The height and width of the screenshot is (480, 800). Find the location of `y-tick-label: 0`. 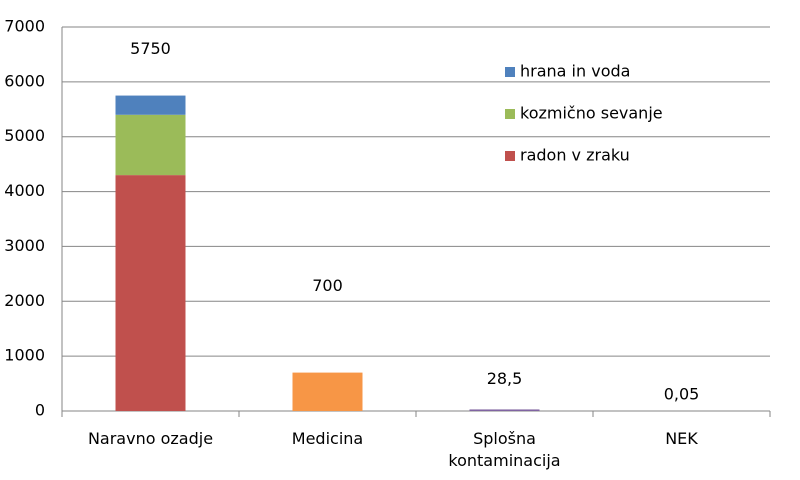

y-tick-label: 0 is located at coordinates (40, 410).